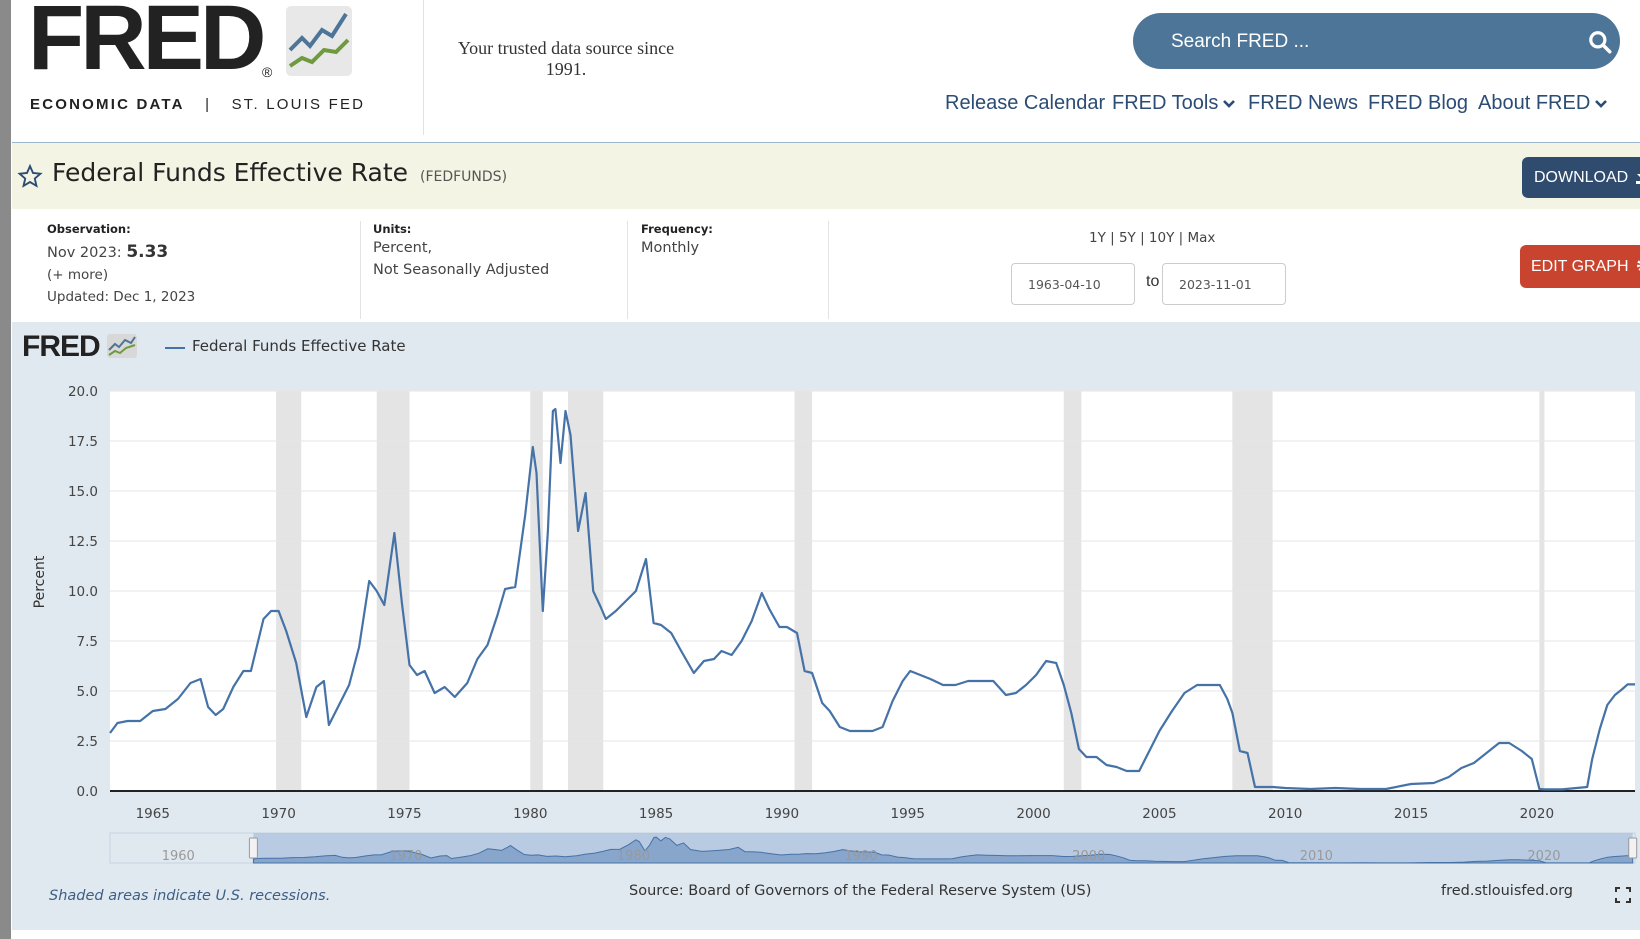 This screenshot has height=939, width=1640. I want to click on date-to-input: 2023-11-01, so click(1224, 284).